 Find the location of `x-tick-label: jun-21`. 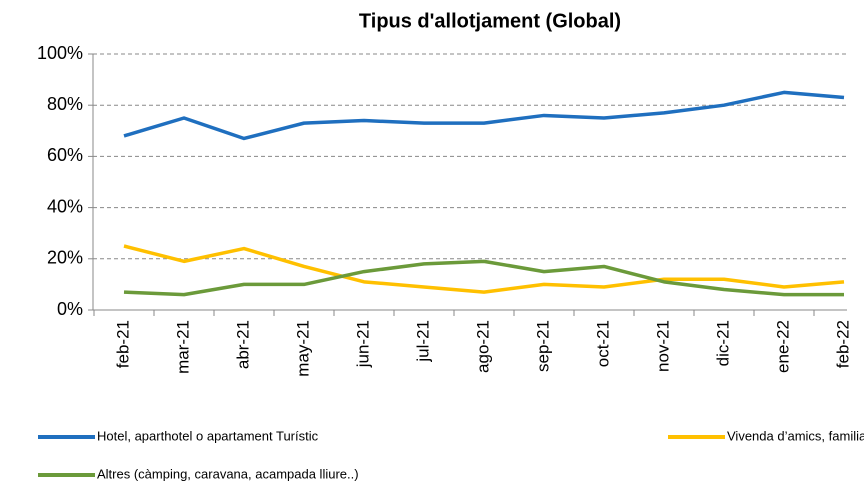

x-tick-label: jun-21 is located at coordinates (362, 344).